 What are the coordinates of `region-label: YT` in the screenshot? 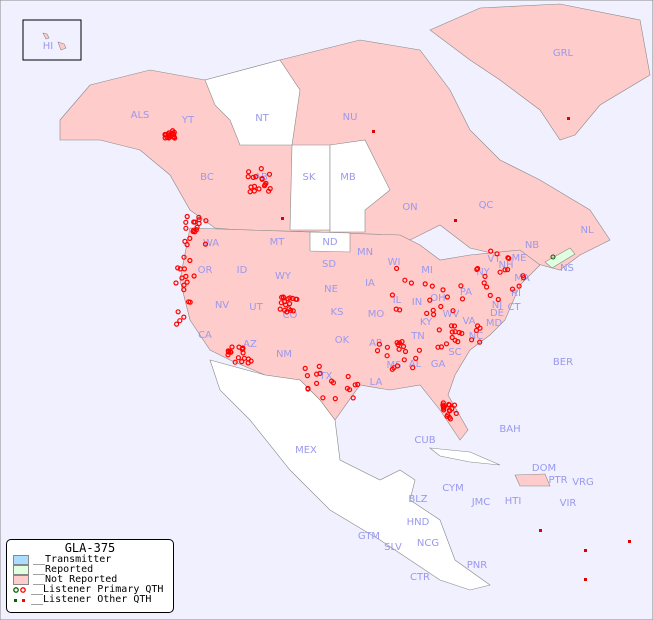 It's located at (188, 120).